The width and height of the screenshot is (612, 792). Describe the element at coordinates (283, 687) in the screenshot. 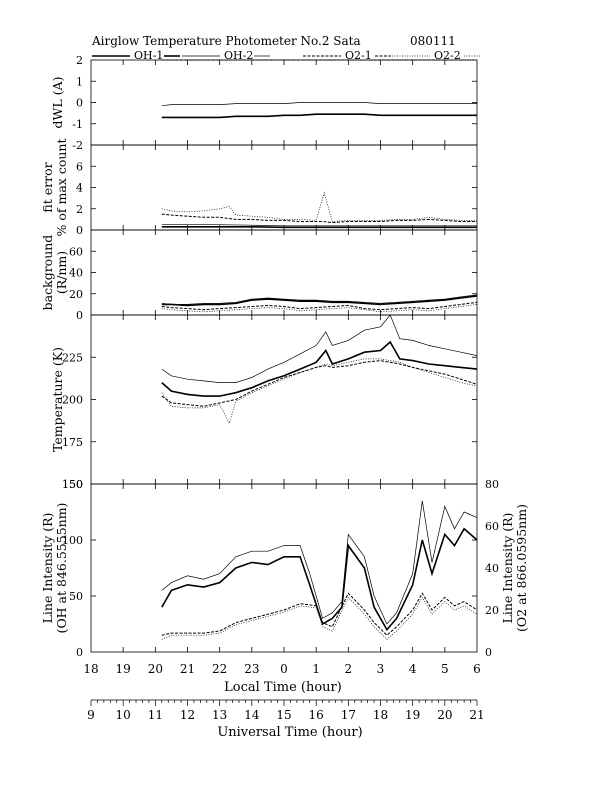

I see `local-time-axis-label: Local Time (hour)` at that location.